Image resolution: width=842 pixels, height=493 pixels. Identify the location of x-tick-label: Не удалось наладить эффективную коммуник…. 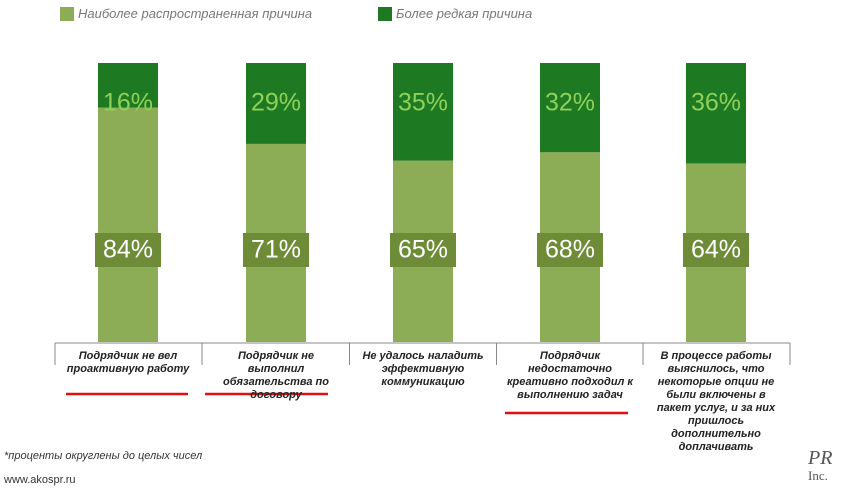
(423, 369).